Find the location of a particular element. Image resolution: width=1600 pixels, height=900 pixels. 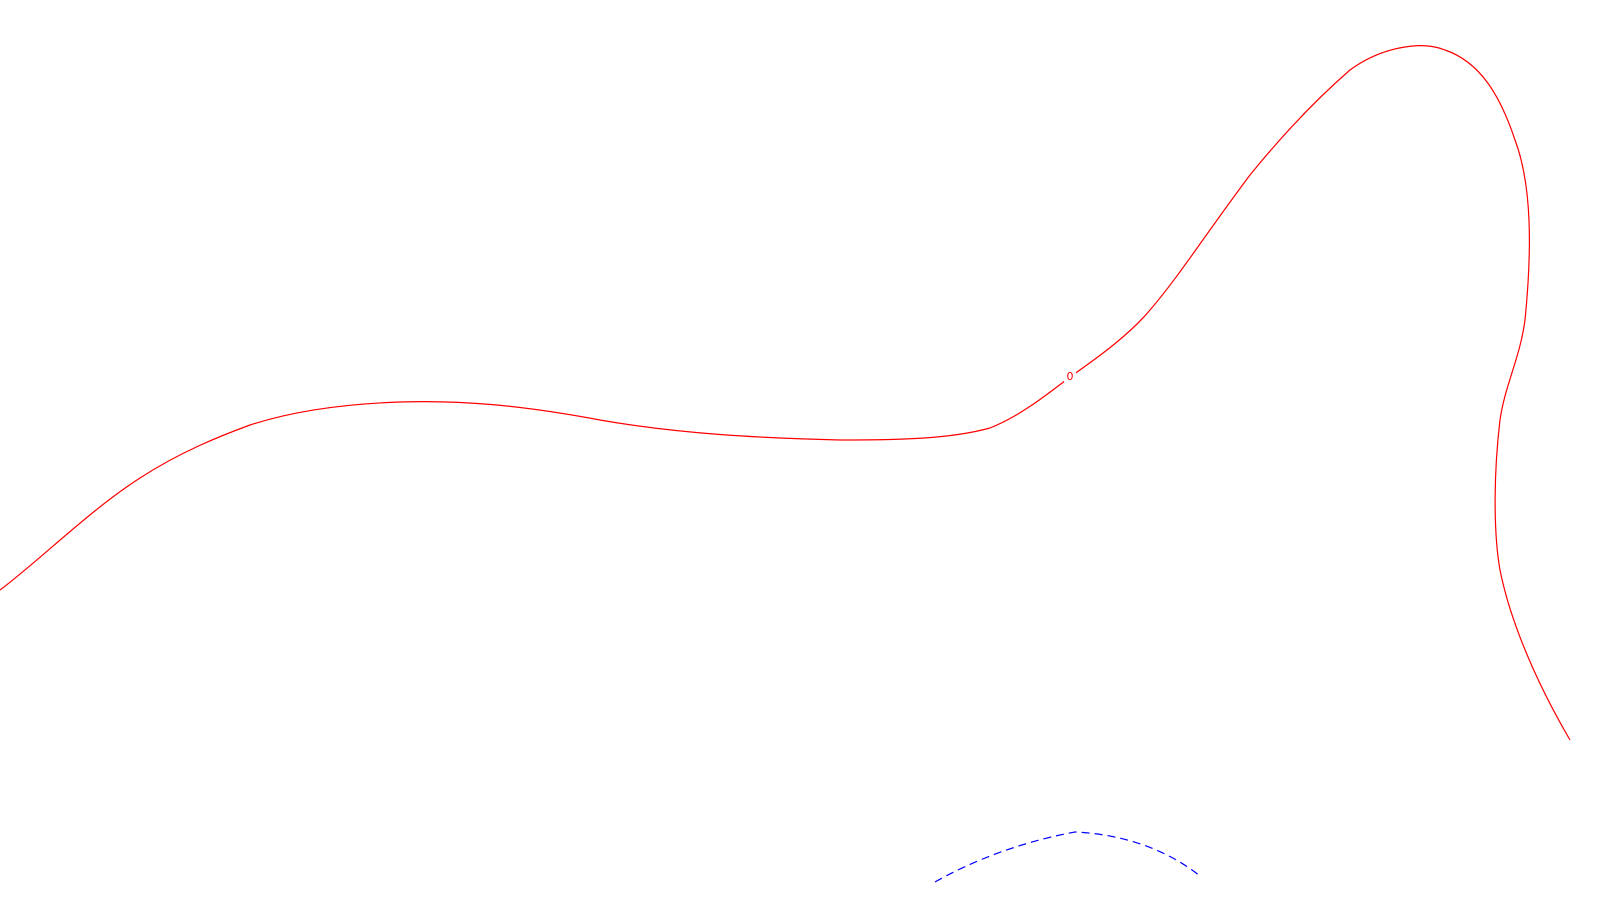

contour-label: 0 is located at coordinates (1070, 376).